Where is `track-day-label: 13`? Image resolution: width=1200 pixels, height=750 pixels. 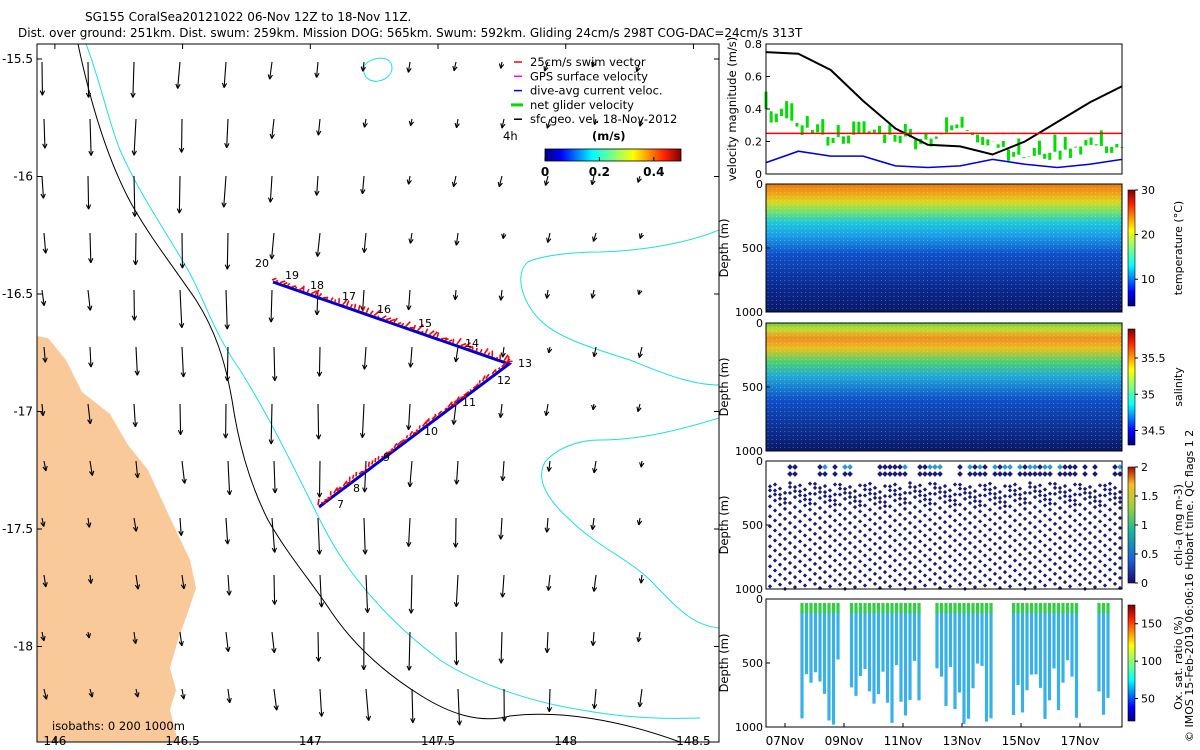
track-day-label: 13 is located at coordinates (525, 363).